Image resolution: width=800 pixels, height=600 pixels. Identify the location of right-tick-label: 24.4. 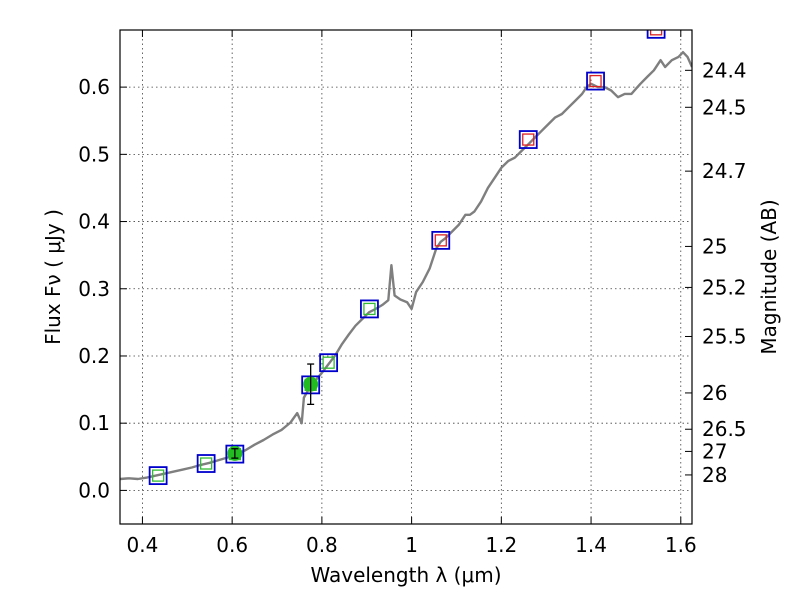
(724, 70).